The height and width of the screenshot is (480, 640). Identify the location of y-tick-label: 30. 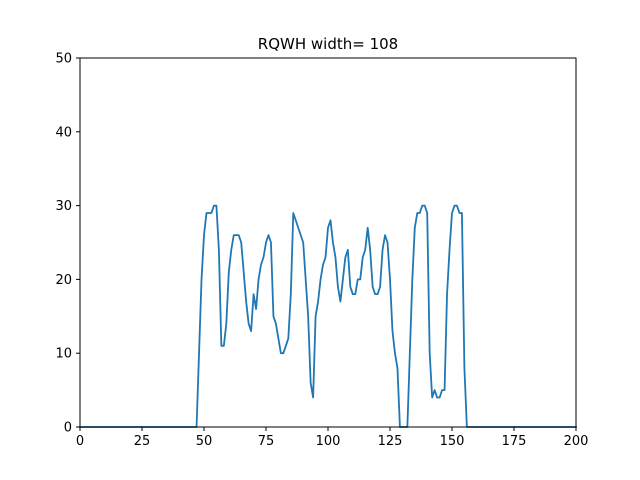
(63, 206).